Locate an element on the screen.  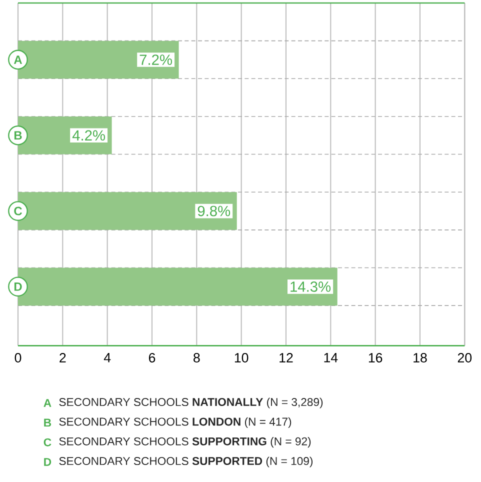
x-tick-label: 10 is located at coordinates (241, 357).